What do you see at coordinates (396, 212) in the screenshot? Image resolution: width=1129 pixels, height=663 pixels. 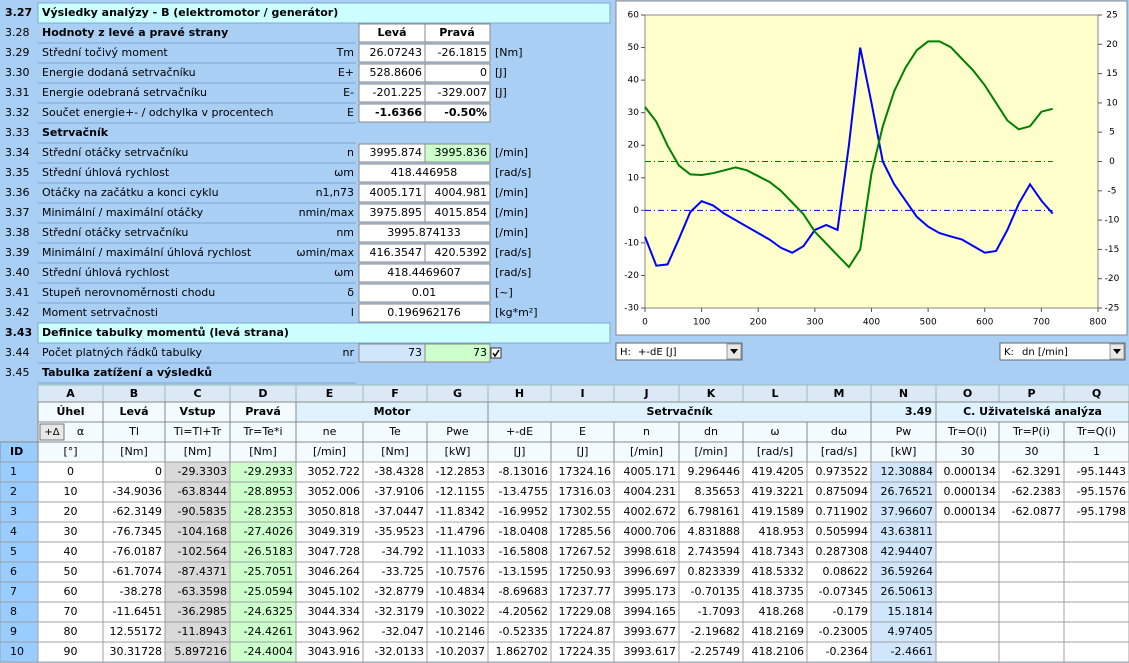 I see `value-left: 3975.895` at bounding box center [396, 212].